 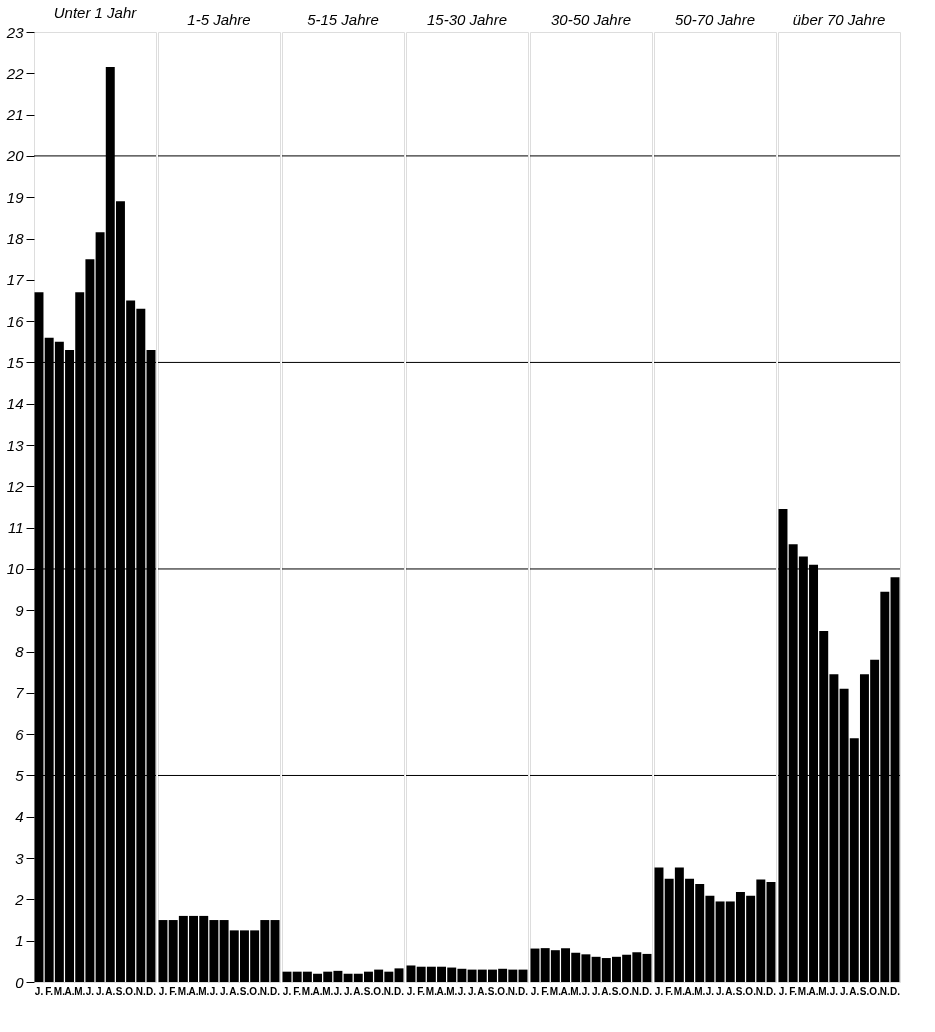 I want to click on chart-title: 30-50 Jahre, so click(x=591, y=19).